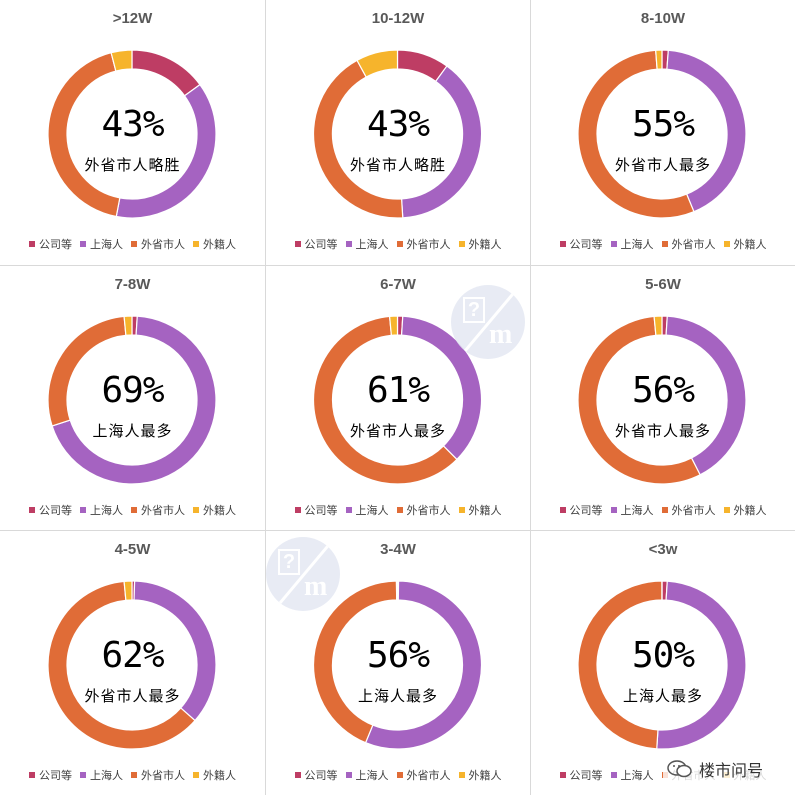 The height and width of the screenshot is (795, 795). I want to click on donut-chart-cell: 3-4W 56% 上海人最多 公司等 上海人 外省市人 外籍人, so click(398, 663).